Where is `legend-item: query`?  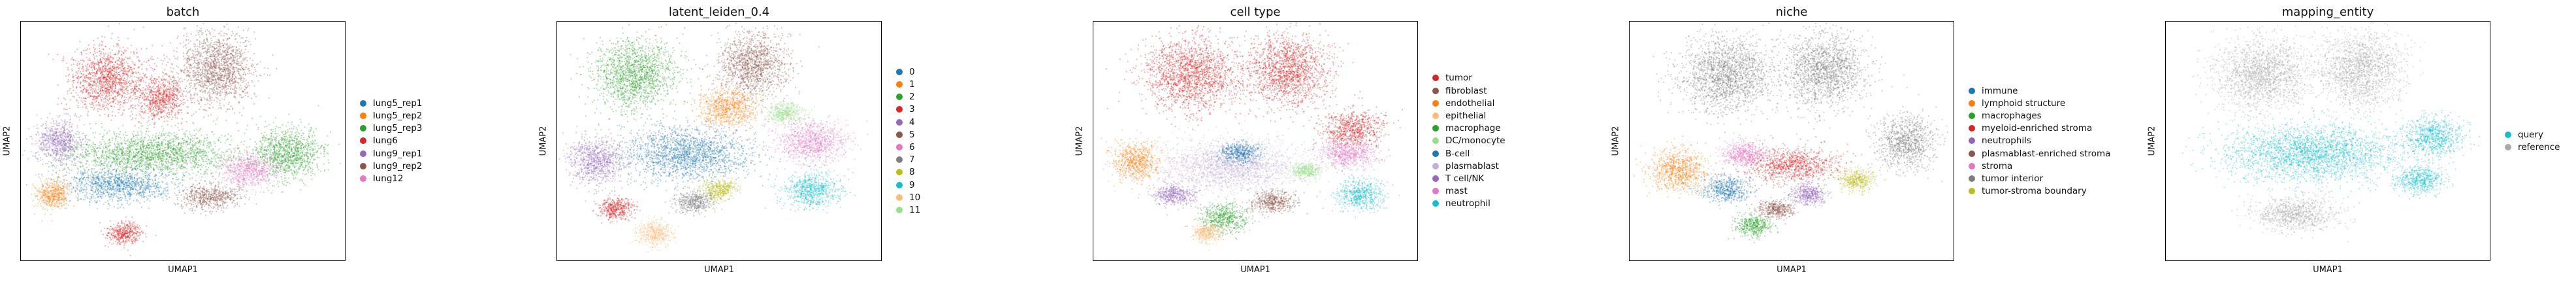 legend-item: query is located at coordinates (2532, 134).